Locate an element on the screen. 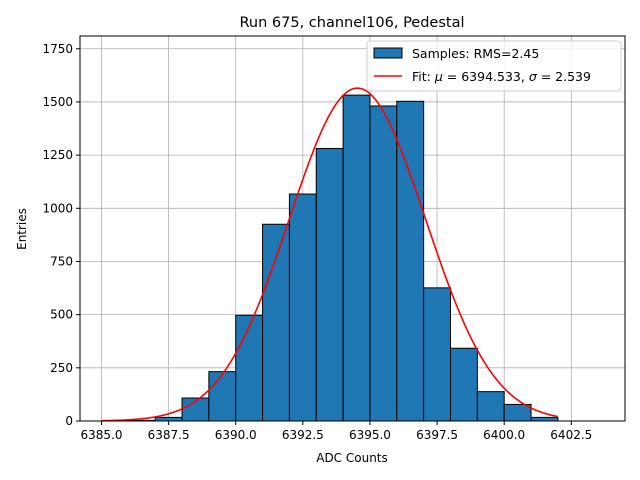 The image size is (640, 480). x-tick-label: 6390.0 is located at coordinates (236, 435).